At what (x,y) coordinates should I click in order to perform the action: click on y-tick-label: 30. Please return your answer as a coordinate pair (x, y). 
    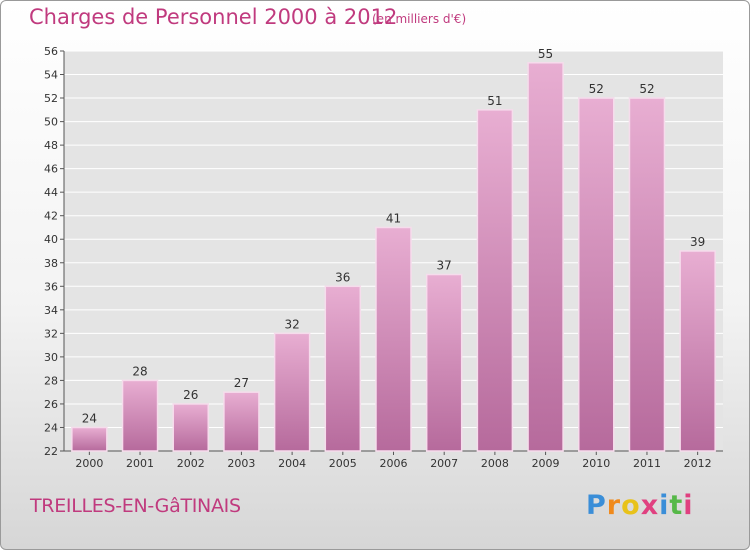
    Looking at the image, I should click on (51, 357).